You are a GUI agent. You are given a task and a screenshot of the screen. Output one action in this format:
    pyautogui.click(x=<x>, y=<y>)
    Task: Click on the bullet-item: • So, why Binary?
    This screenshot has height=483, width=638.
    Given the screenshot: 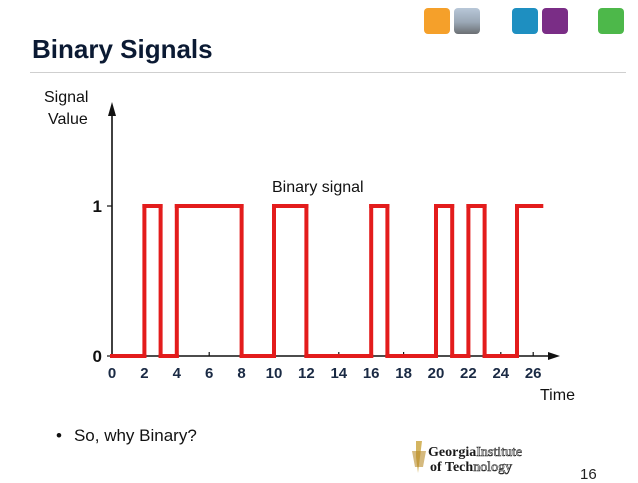 What is the action you would take?
    pyautogui.click(x=126, y=436)
    